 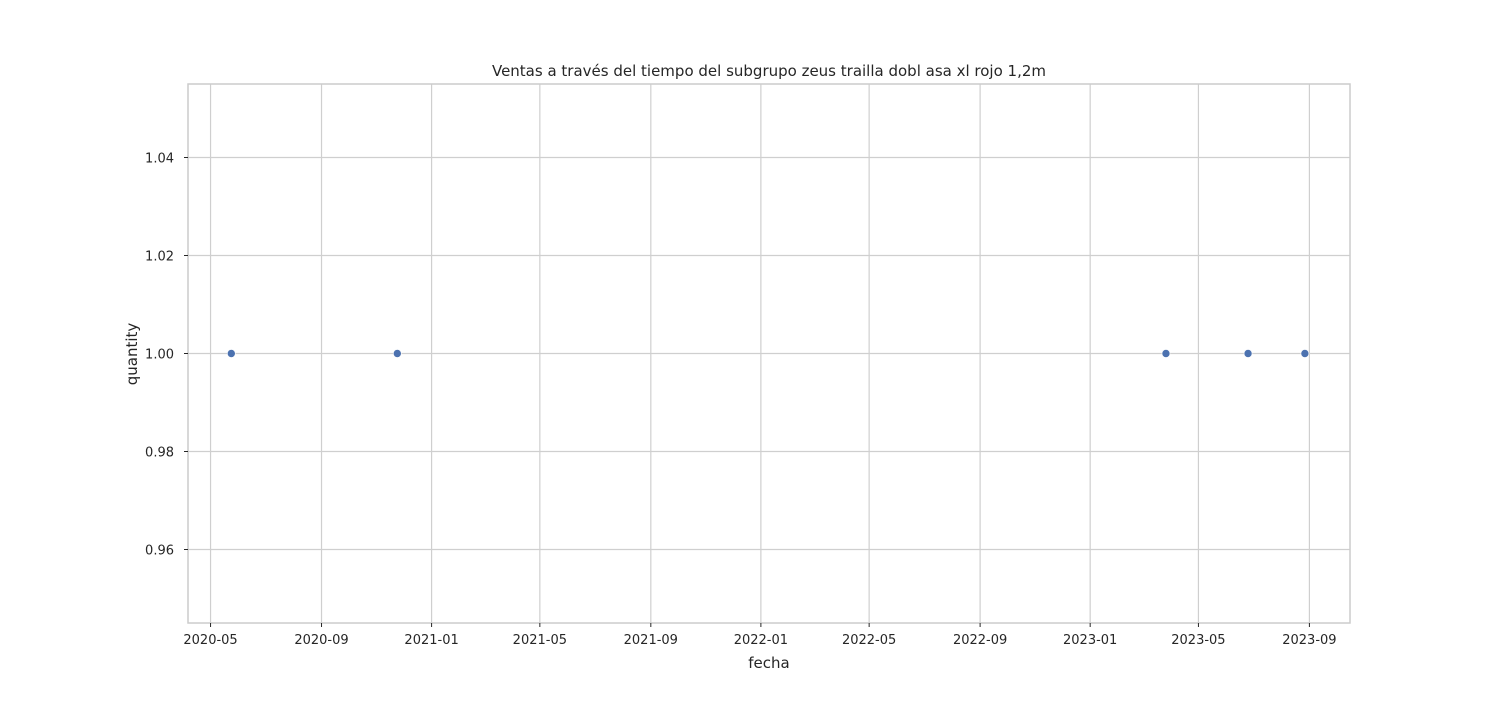 What do you see at coordinates (159, 257) in the screenshot?
I see `y-tick-label: 1.02` at bounding box center [159, 257].